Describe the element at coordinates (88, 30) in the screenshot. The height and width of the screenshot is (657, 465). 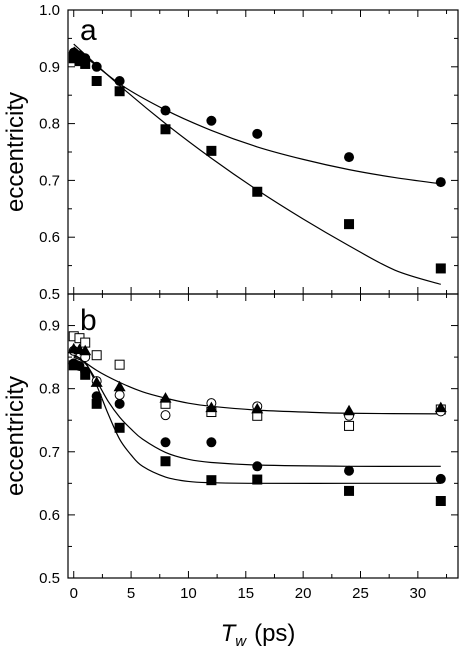
I see `panel-a-letter: a` at that location.